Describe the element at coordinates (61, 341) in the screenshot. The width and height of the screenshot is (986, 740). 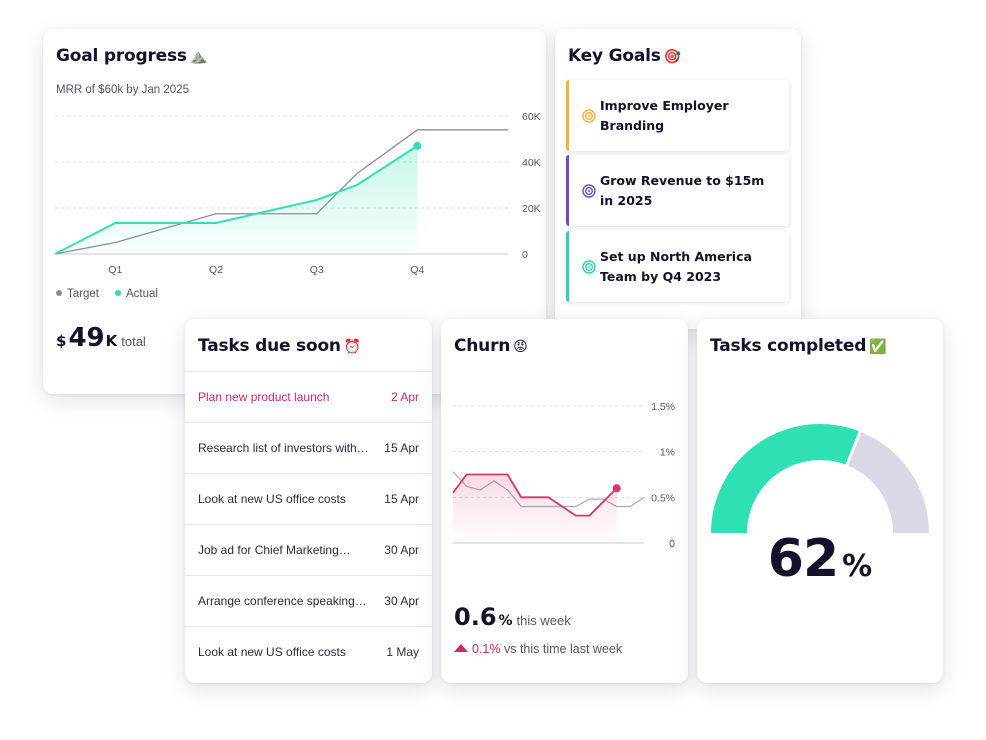
I see `total-currency: $` at that location.